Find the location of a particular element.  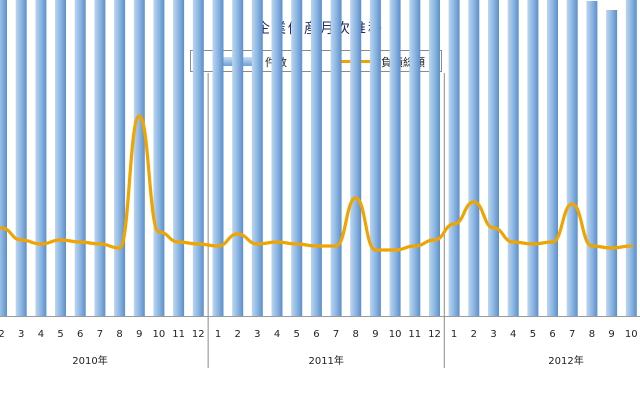

month-label-2: 4 is located at coordinates (41, 334).